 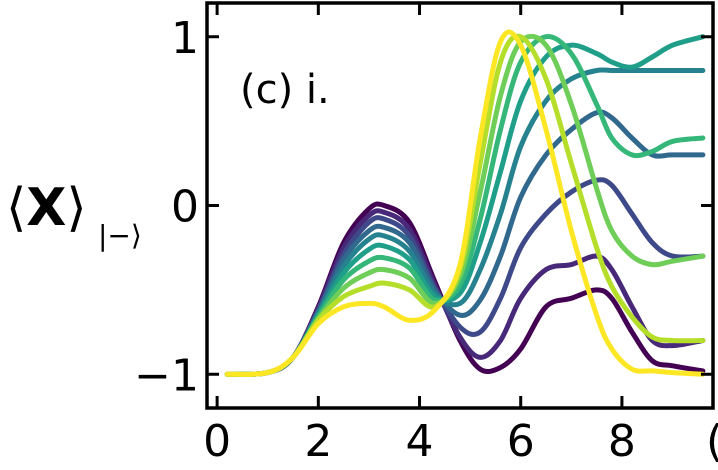 What do you see at coordinates (420, 441) in the screenshot?
I see `x-tick-label-4: 4` at bounding box center [420, 441].